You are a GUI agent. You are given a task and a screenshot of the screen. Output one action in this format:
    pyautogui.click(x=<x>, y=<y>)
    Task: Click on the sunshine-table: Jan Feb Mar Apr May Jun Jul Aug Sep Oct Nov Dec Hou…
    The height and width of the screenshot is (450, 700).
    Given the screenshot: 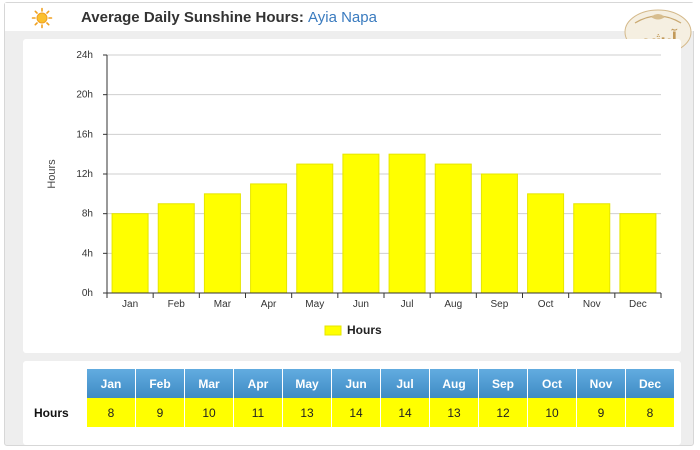 What is the action you would take?
    pyautogui.click(x=352, y=398)
    